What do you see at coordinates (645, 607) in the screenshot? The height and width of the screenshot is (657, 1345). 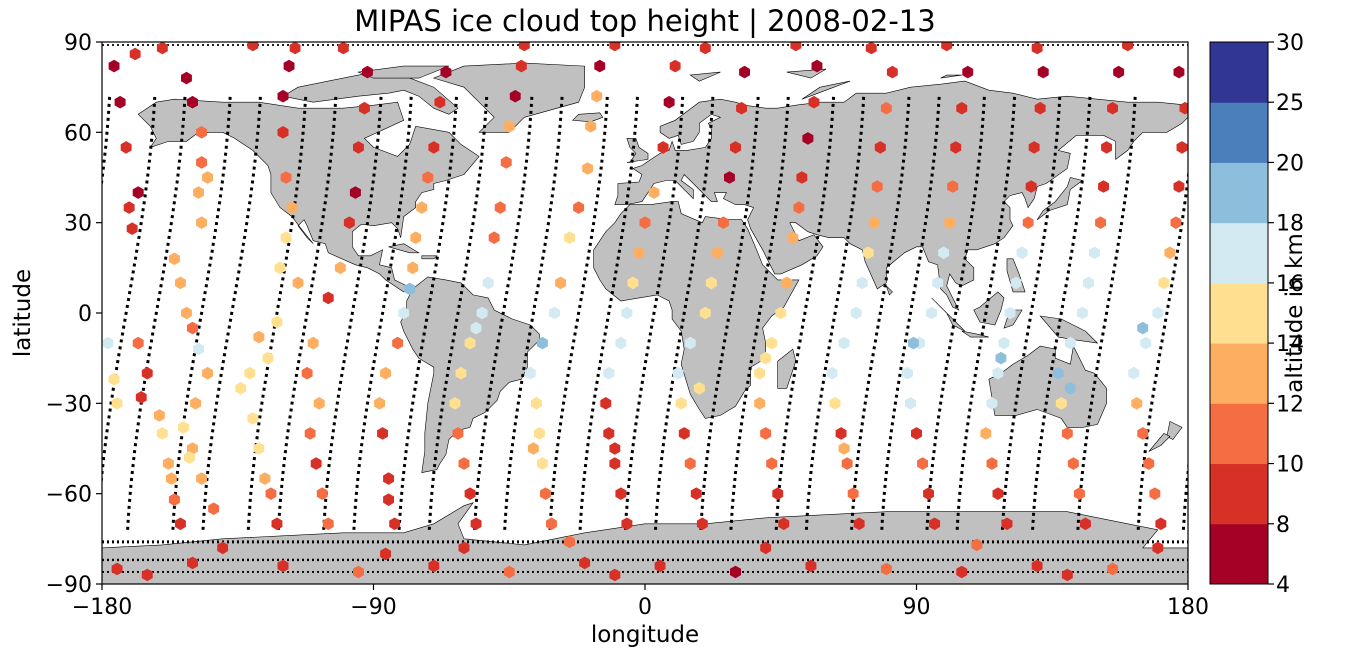 I see `x-tick-label: 0` at bounding box center [645, 607].